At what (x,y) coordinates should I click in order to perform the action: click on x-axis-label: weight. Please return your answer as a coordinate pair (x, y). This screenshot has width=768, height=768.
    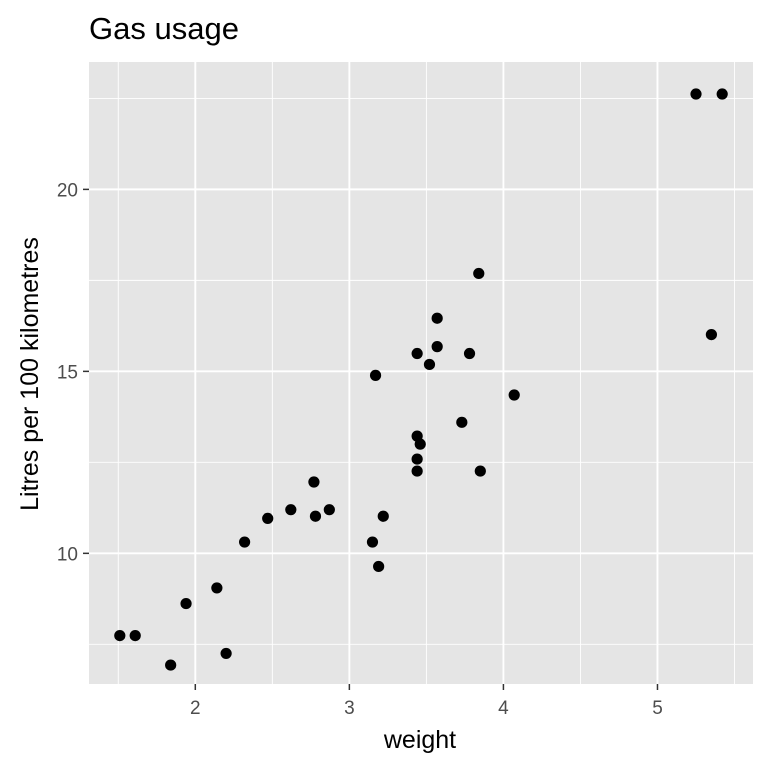
    Looking at the image, I should click on (419, 740).